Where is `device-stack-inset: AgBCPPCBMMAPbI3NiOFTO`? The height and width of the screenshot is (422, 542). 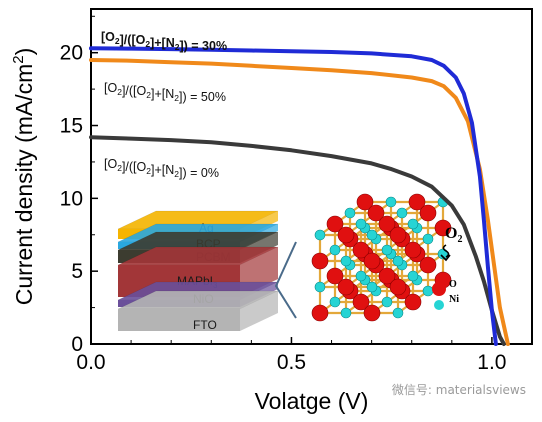
device-stack-inset: AgBCPPCBMMAPbI3NiOFTO is located at coordinates (207, 271).